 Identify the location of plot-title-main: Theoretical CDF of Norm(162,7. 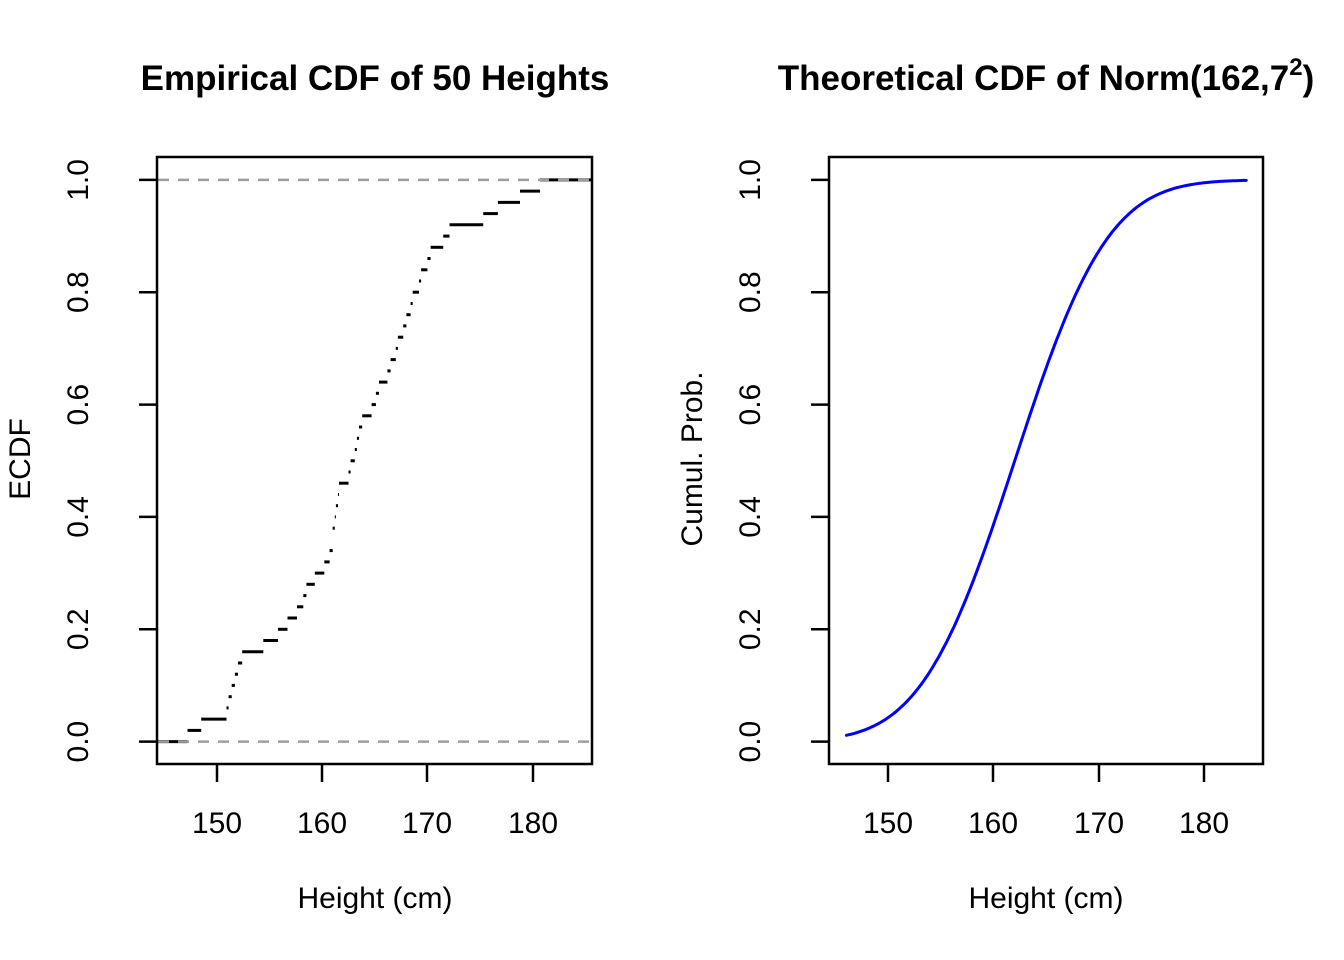
(1034, 78).